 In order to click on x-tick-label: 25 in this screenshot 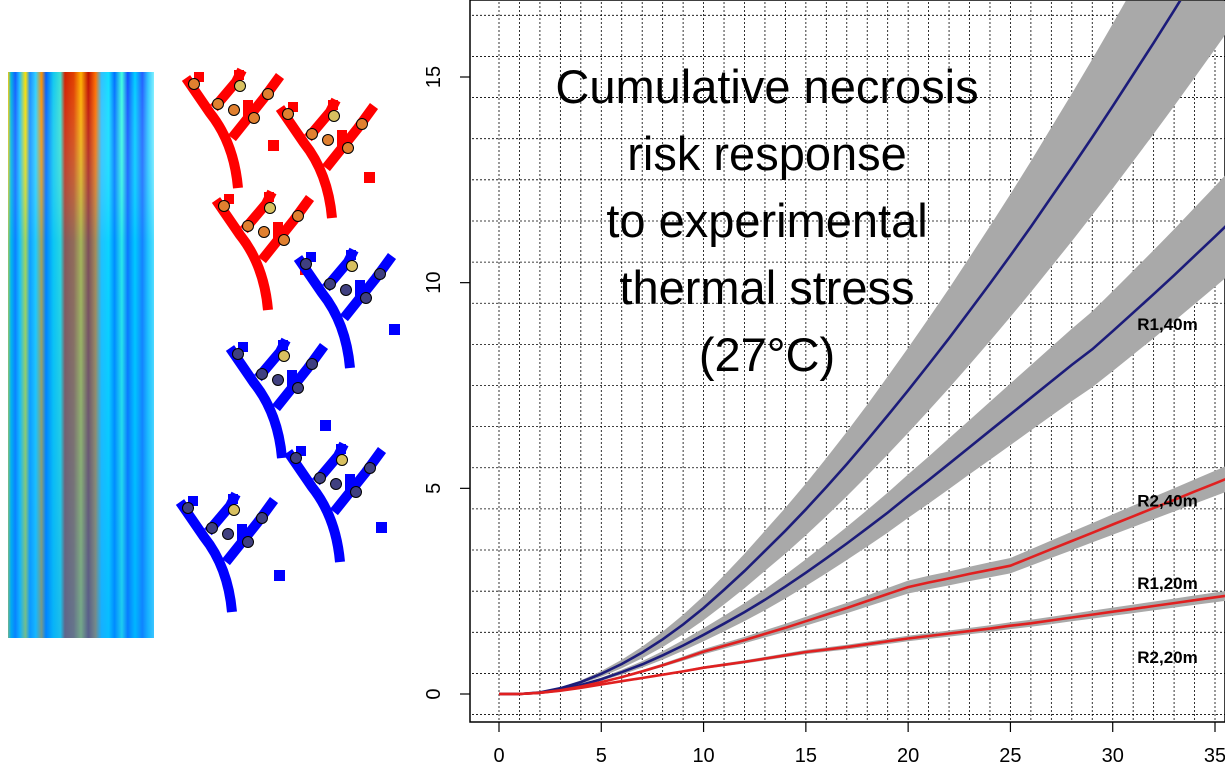, I will do `click(1010, 756)`.